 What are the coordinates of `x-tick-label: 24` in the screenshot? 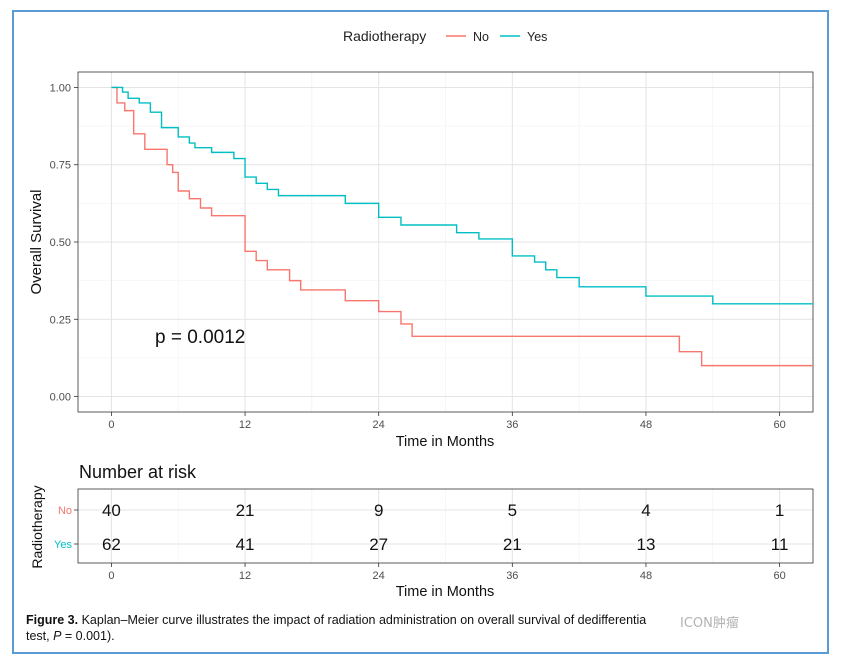 It's located at (379, 425).